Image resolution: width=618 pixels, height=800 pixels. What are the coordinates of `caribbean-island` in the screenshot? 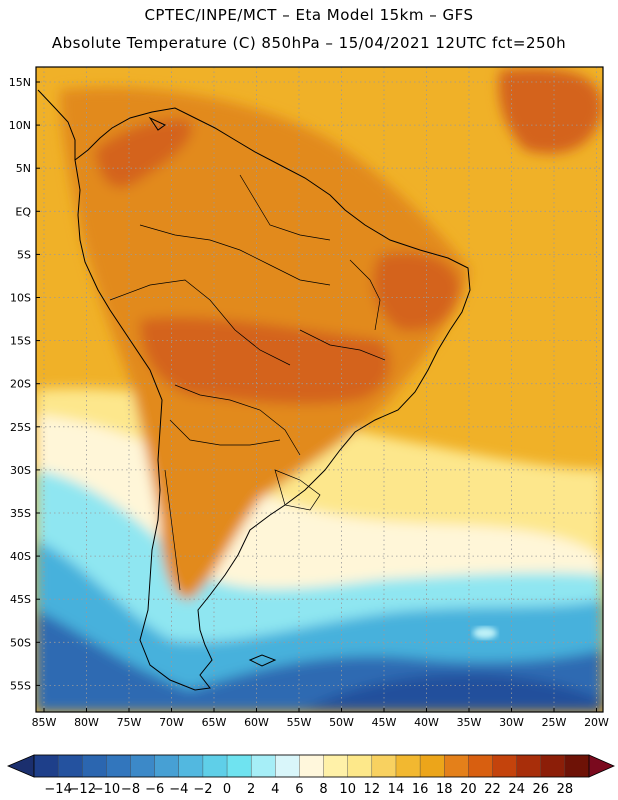 It's located at (157, 123).